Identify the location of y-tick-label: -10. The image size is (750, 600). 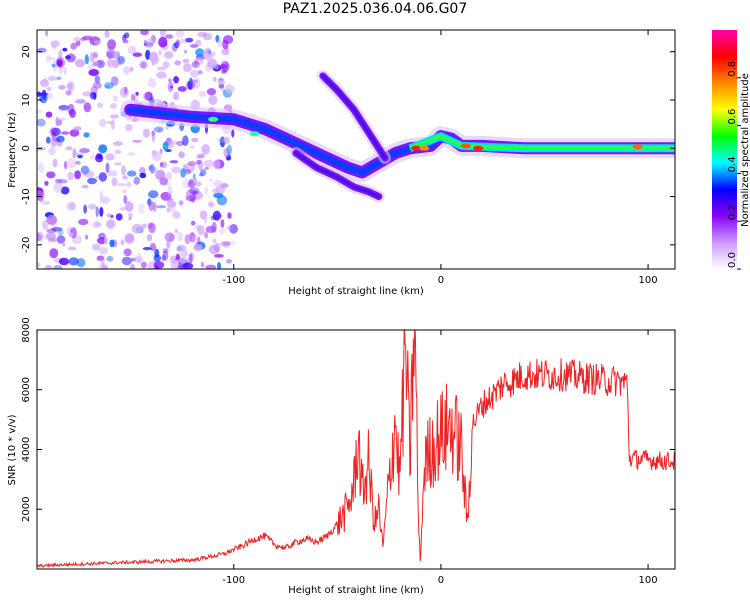
(26, 196).